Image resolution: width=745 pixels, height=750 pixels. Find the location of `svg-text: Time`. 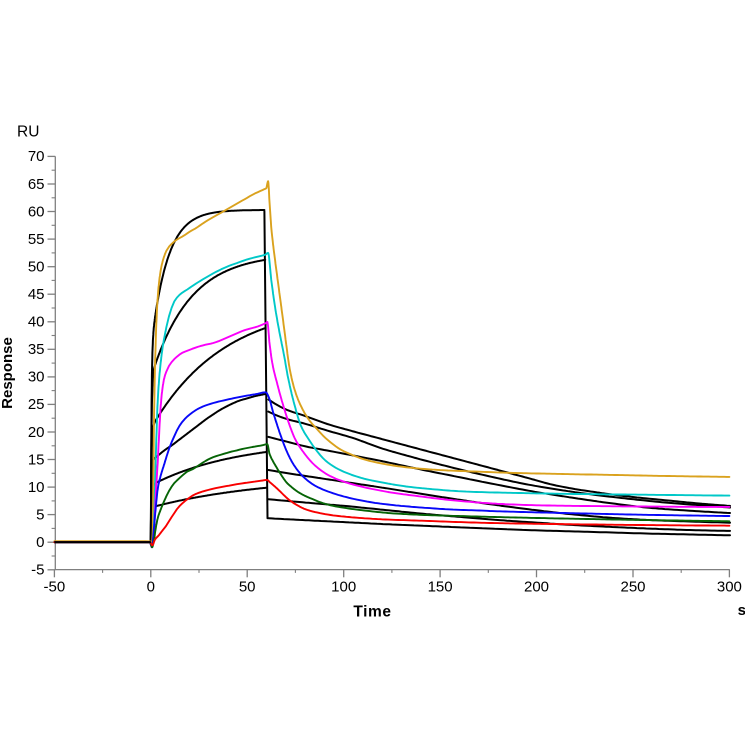

svg-text: Time is located at coordinates (372, 612).